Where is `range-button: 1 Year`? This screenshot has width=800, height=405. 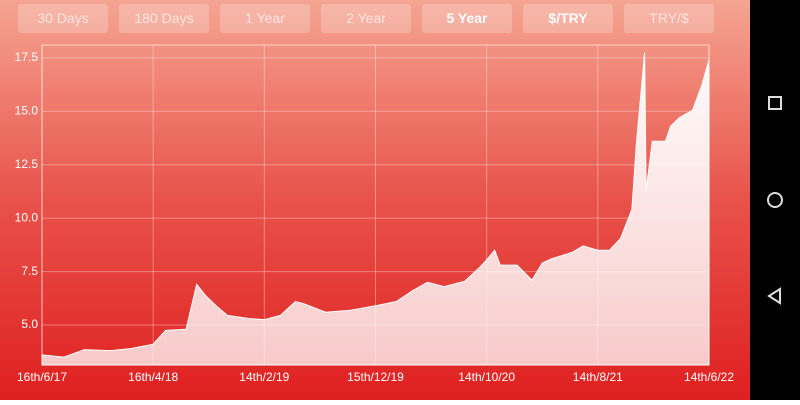
range-button: 1 Year is located at coordinates (265, 18).